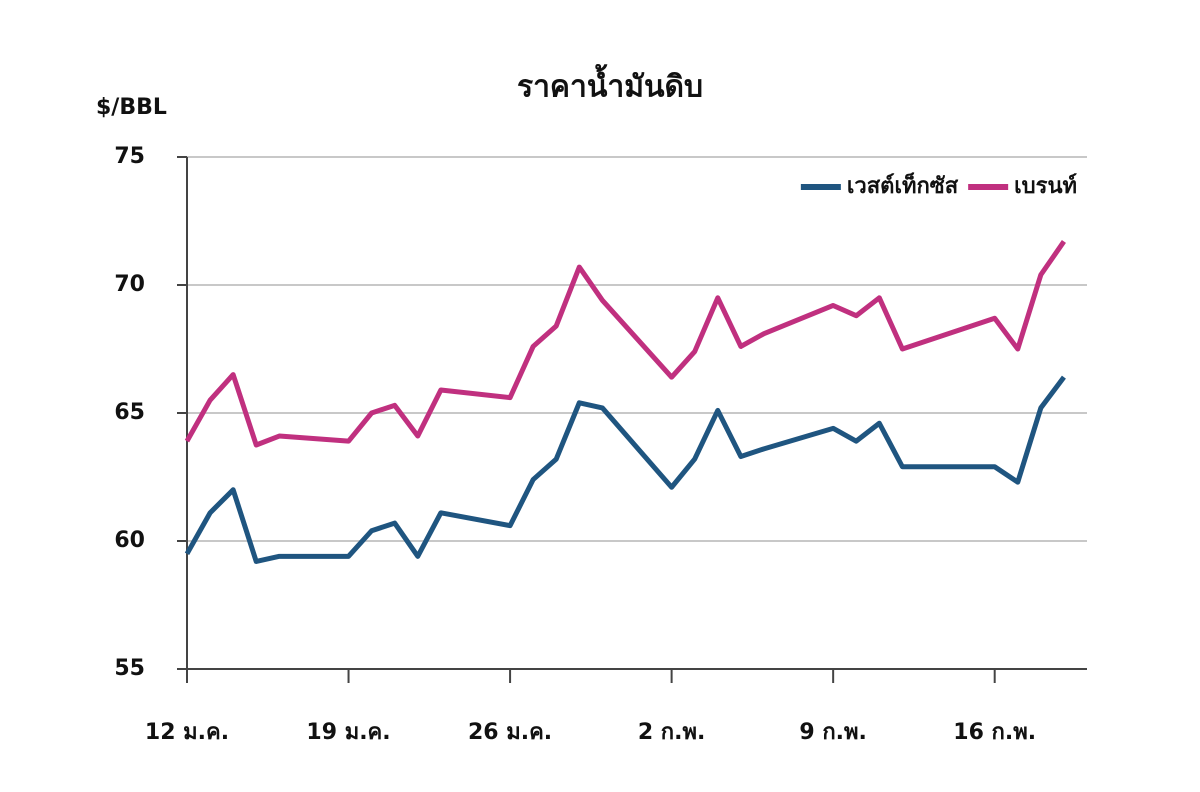 The width and height of the screenshot is (1200, 792). Describe the element at coordinates (129, 668) in the screenshot. I see `y-tick-label: 55` at that location.